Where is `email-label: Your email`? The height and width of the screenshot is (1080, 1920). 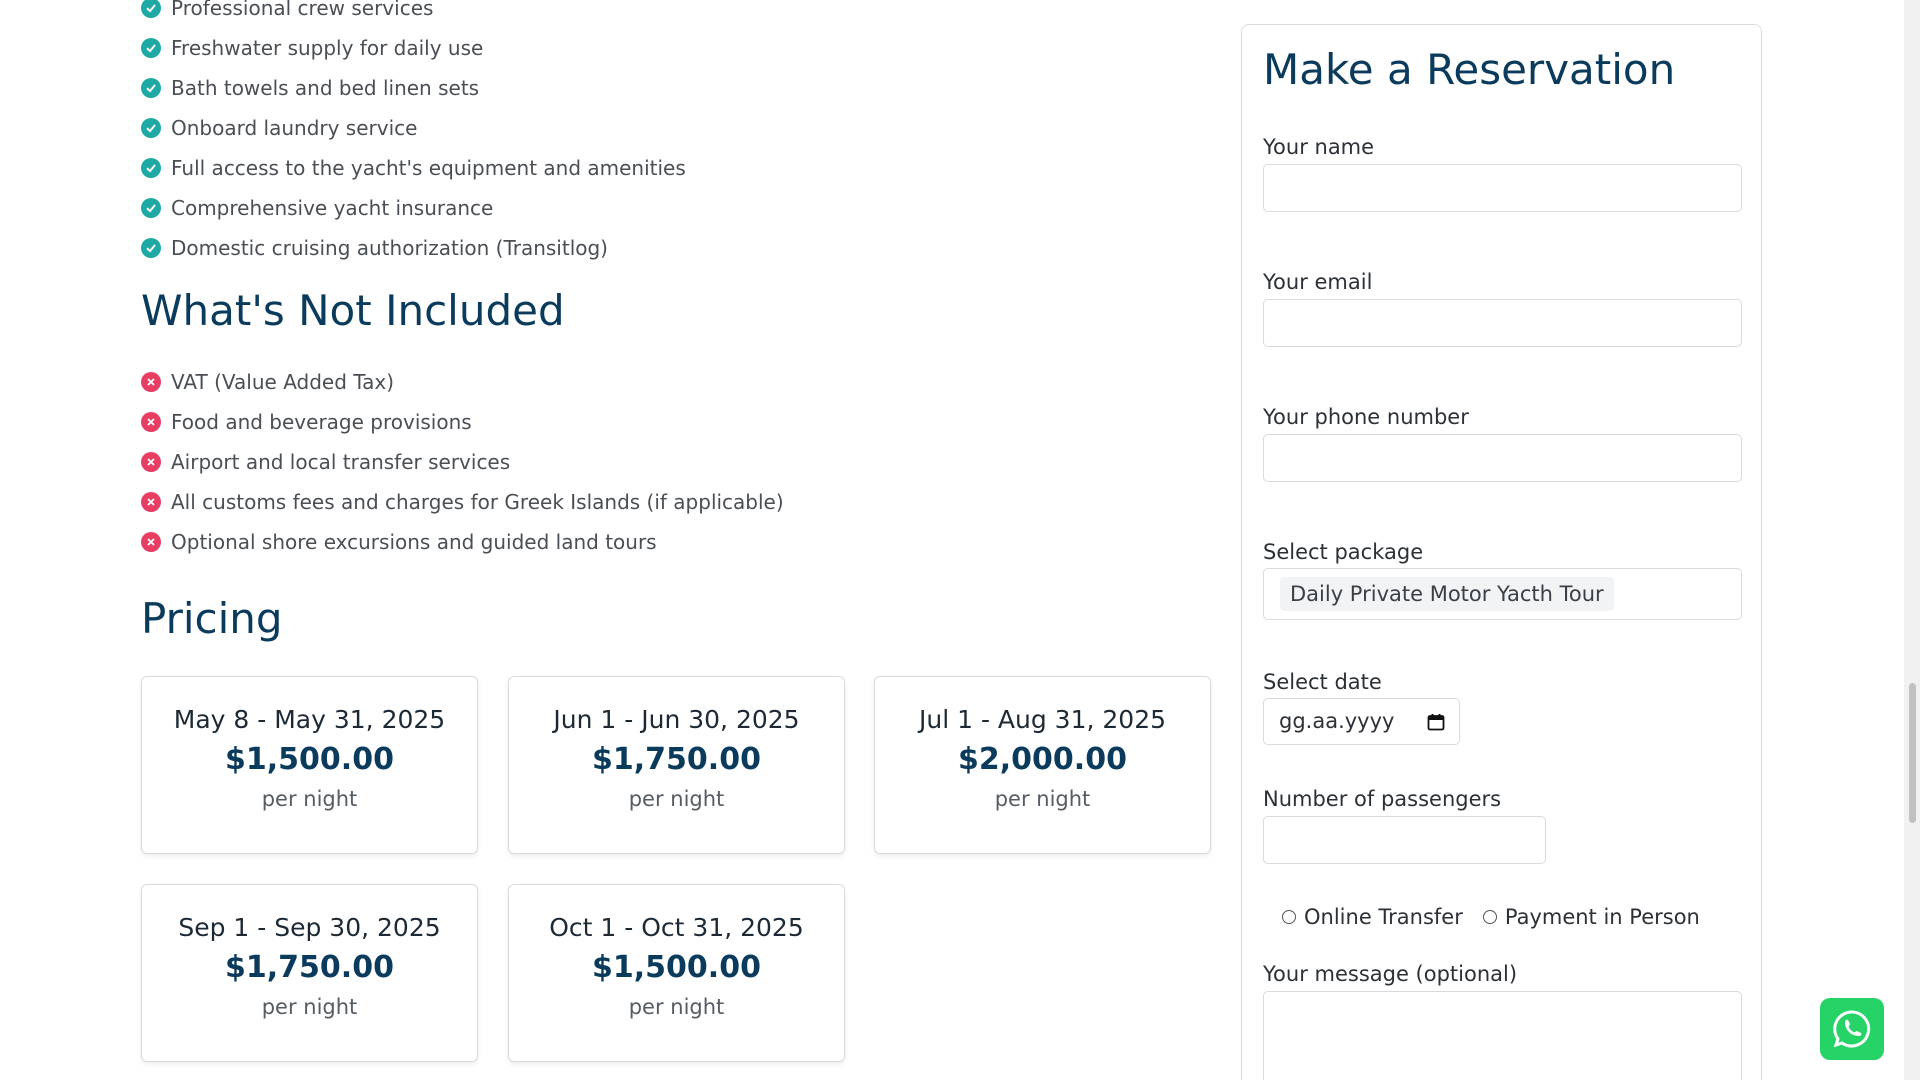
email-label: Your email is located at coordinates (1318, 282).